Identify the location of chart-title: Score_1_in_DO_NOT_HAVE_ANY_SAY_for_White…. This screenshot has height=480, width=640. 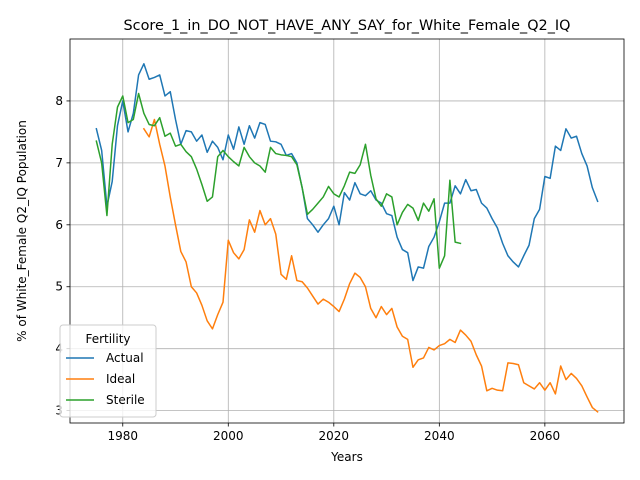
(347, 26).